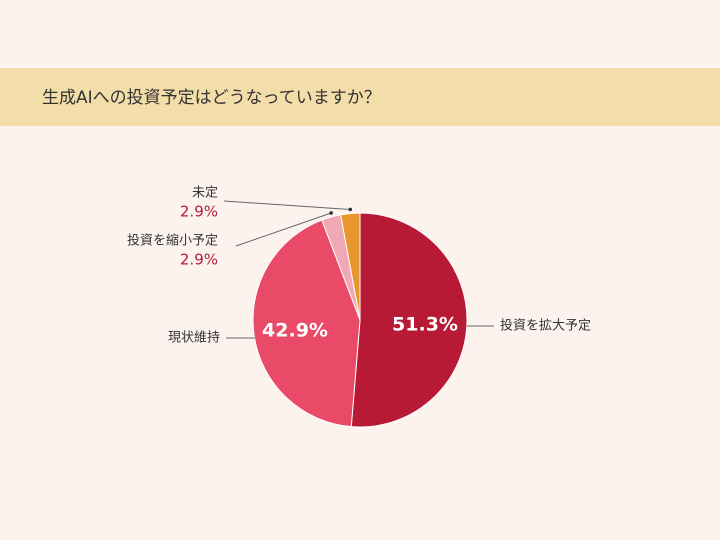 This screenshot has height=540, width=720. I want to click on category-label: 未定, so click(205, 193).